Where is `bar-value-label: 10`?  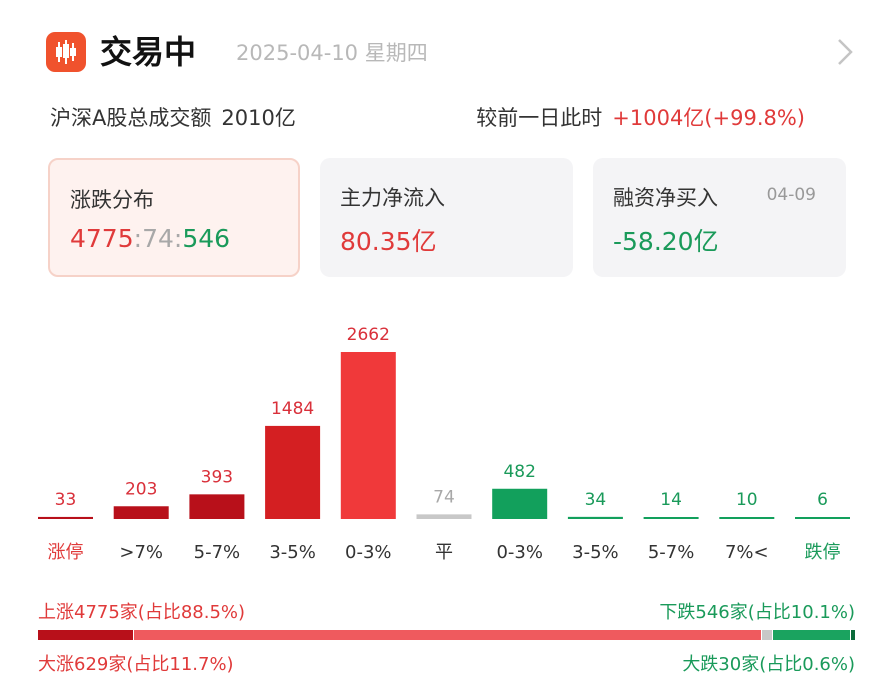 bar-value-label: 10 is located at coordinates (747, 500).